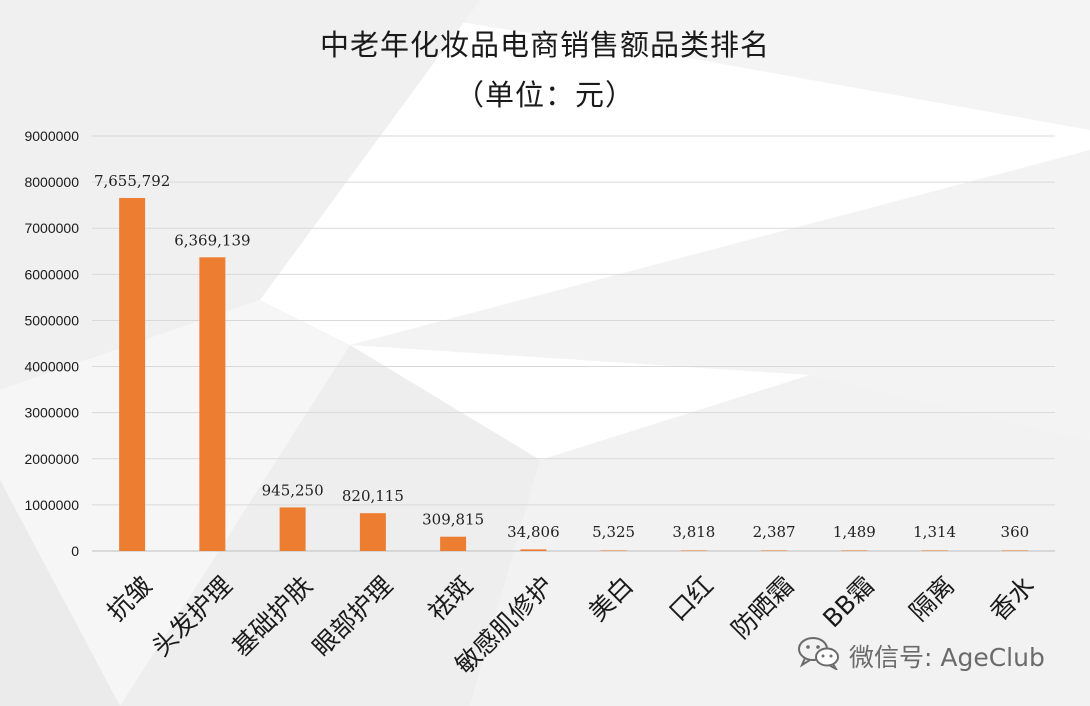 The width and height of the screenshot is (1090, 706). What do you see at coordinates (544, 45) in the screenshot?
I see `chart-title: 中老年化妆品电商销售额品类排名` at bounding box center [544, 45].